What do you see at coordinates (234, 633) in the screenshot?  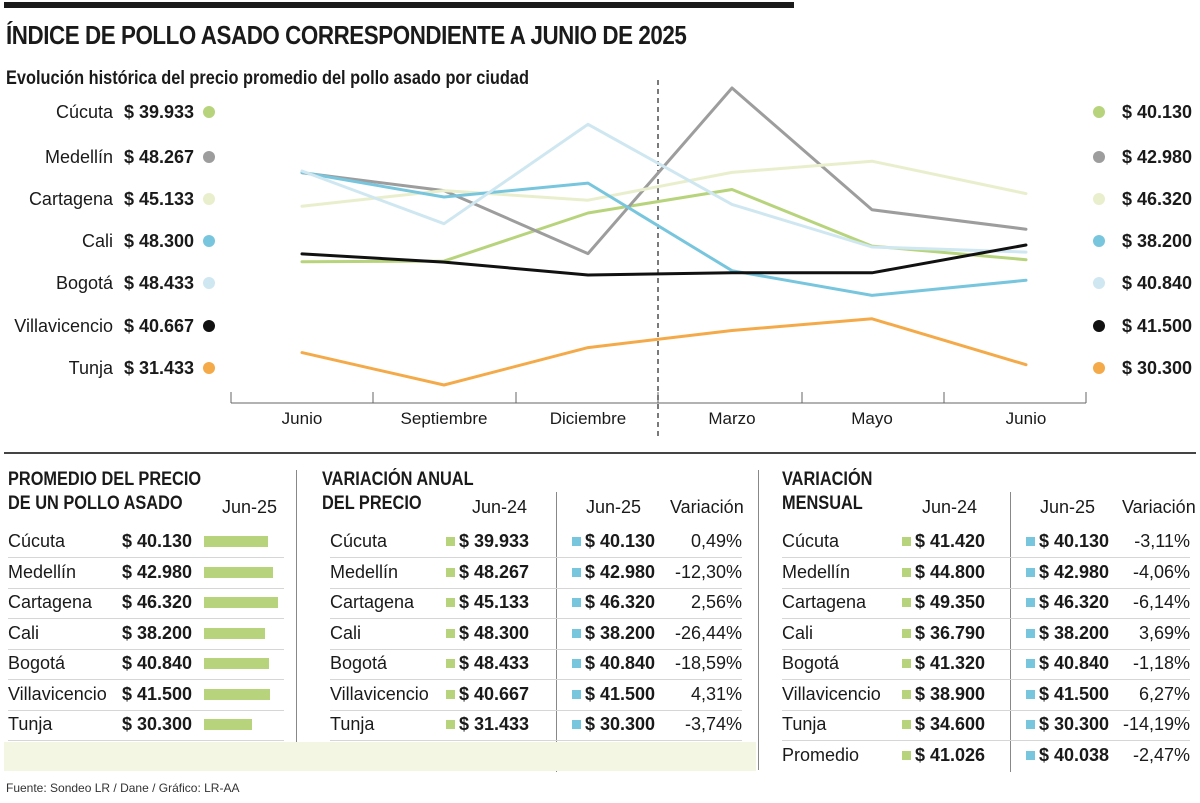 I see `panel1-bar` at bounding box center [234, 633].